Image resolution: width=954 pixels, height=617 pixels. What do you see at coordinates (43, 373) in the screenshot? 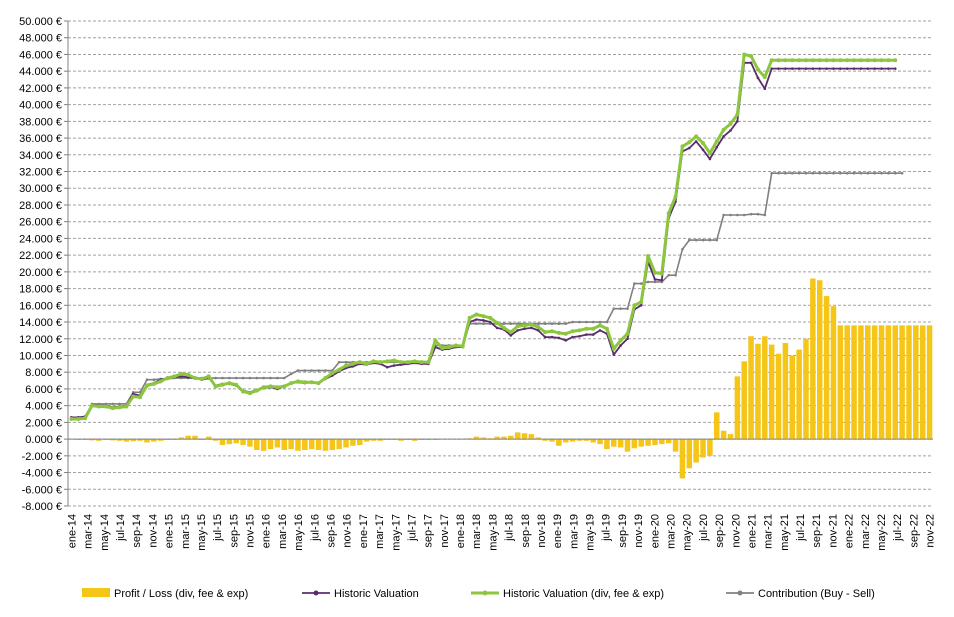
I see `y-tick-label: 8.000 €` at bounding box center [43, 373].